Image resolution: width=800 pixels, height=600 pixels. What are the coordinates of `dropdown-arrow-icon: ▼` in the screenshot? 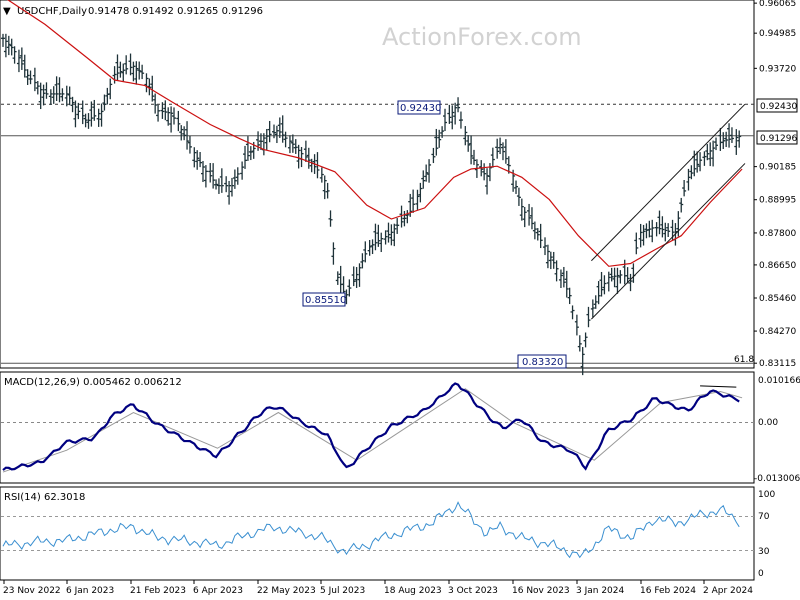 It's located at (7, 11).